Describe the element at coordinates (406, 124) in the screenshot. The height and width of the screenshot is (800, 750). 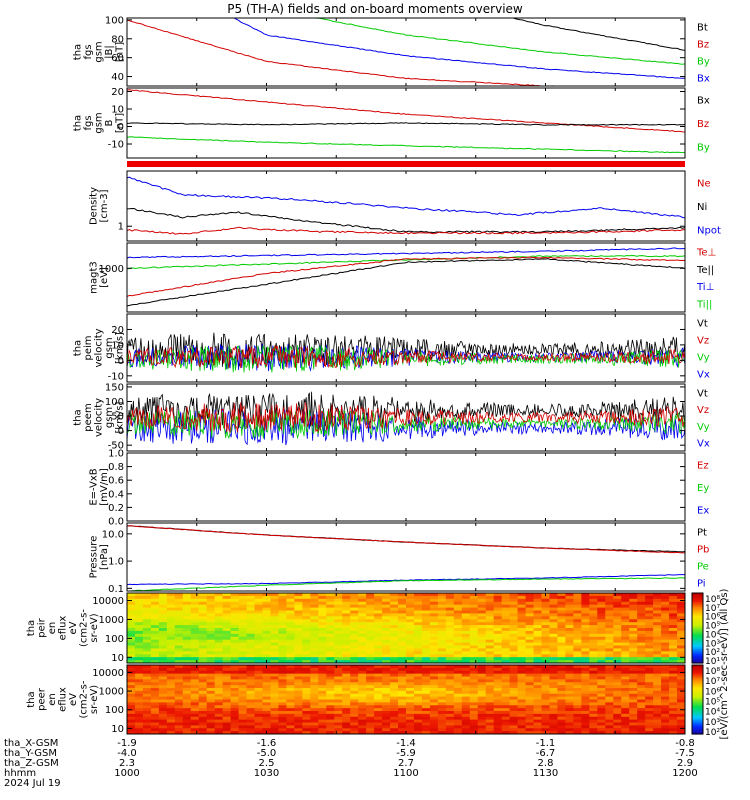
I see `series-line-fgs_comp-Bx` at that location.